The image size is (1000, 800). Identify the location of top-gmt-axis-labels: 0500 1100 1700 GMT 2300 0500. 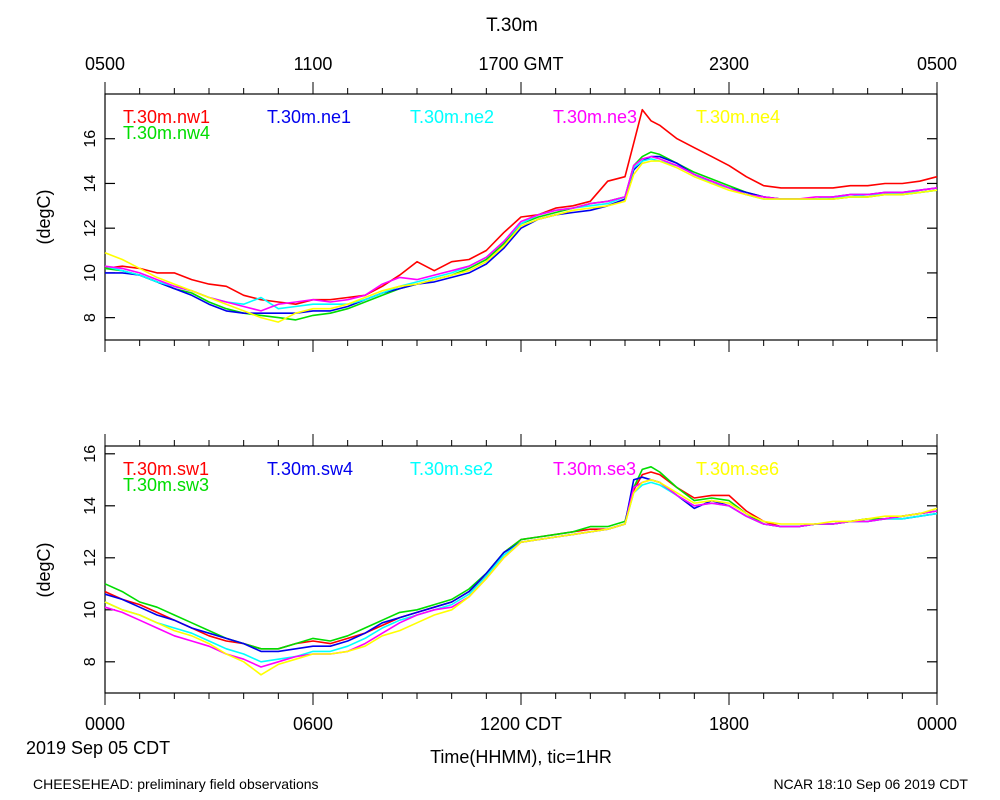
(521, 64).